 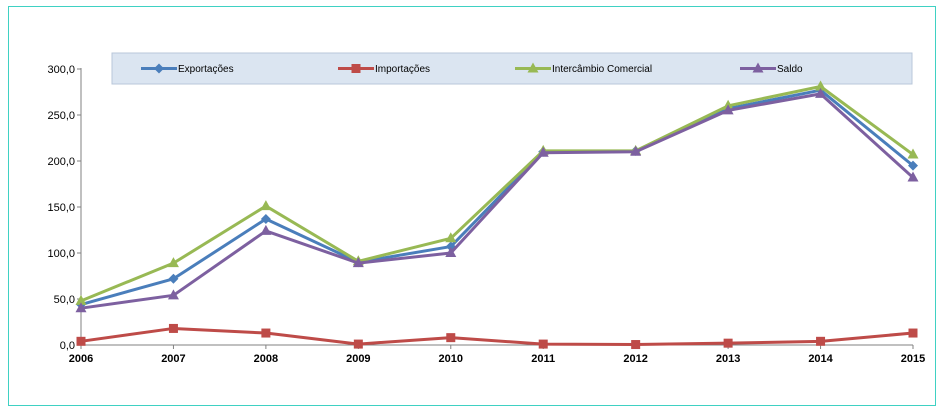 What do you see at coordinates (358, 359) in the screenshot?
I see `x-tick-label: 2009` at bounding box center [358, 359].